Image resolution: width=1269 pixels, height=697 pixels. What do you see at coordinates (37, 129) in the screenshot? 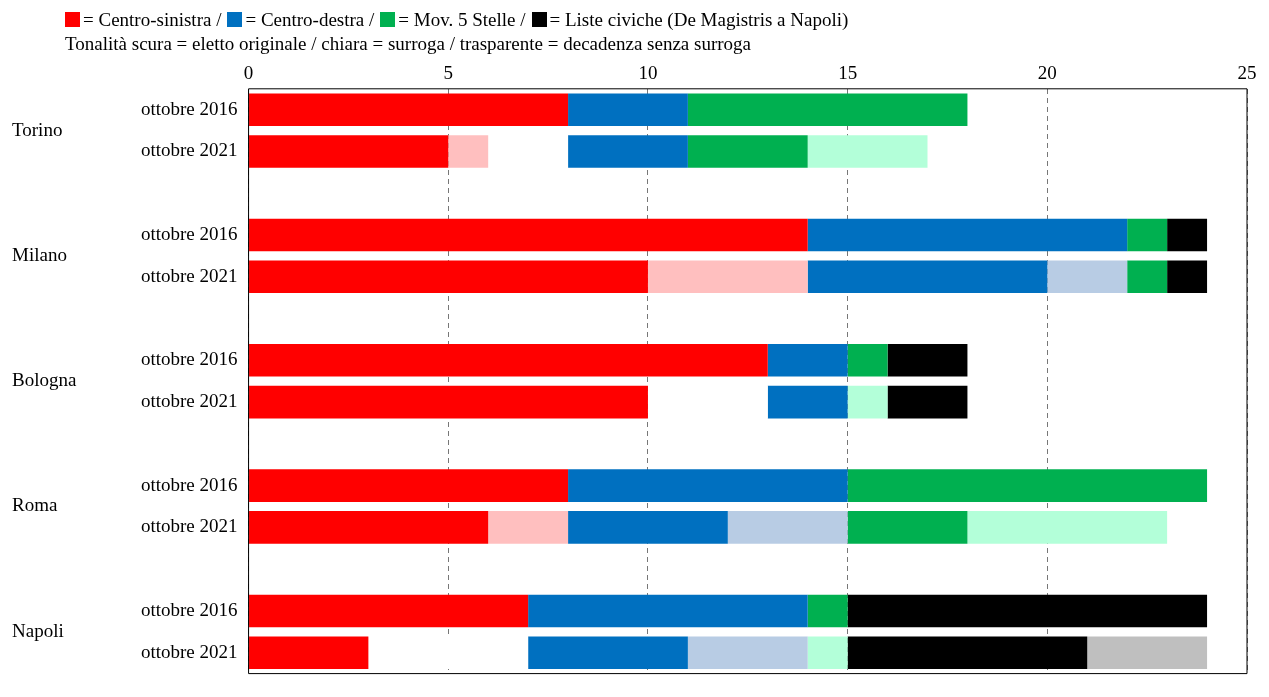
I see `text: Torino` at bounding box center [37, 129].